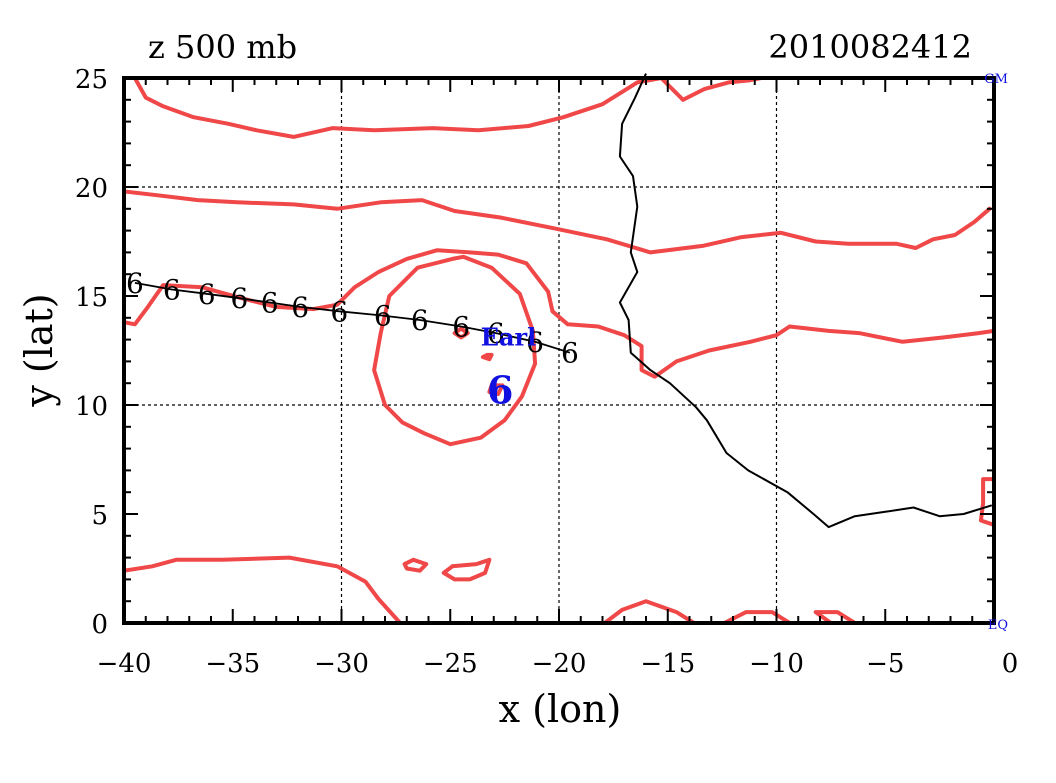 Image resolution: width=1056 pixels, height=783 pixels. Describe the element at coordinates (560, 709) in the screenshot. I see `x-axis-title: x (lon)` at that location.